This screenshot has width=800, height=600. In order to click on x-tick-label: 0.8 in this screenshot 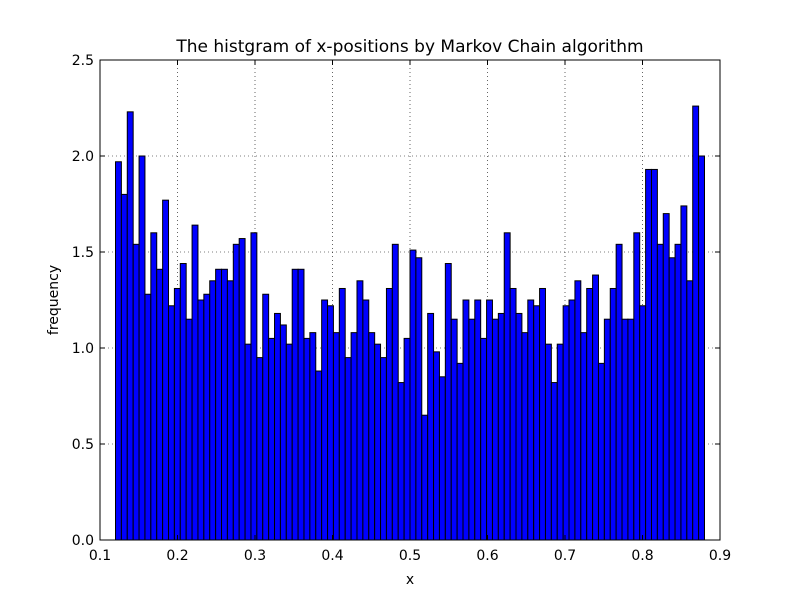, I will do `click(642, 556)`.